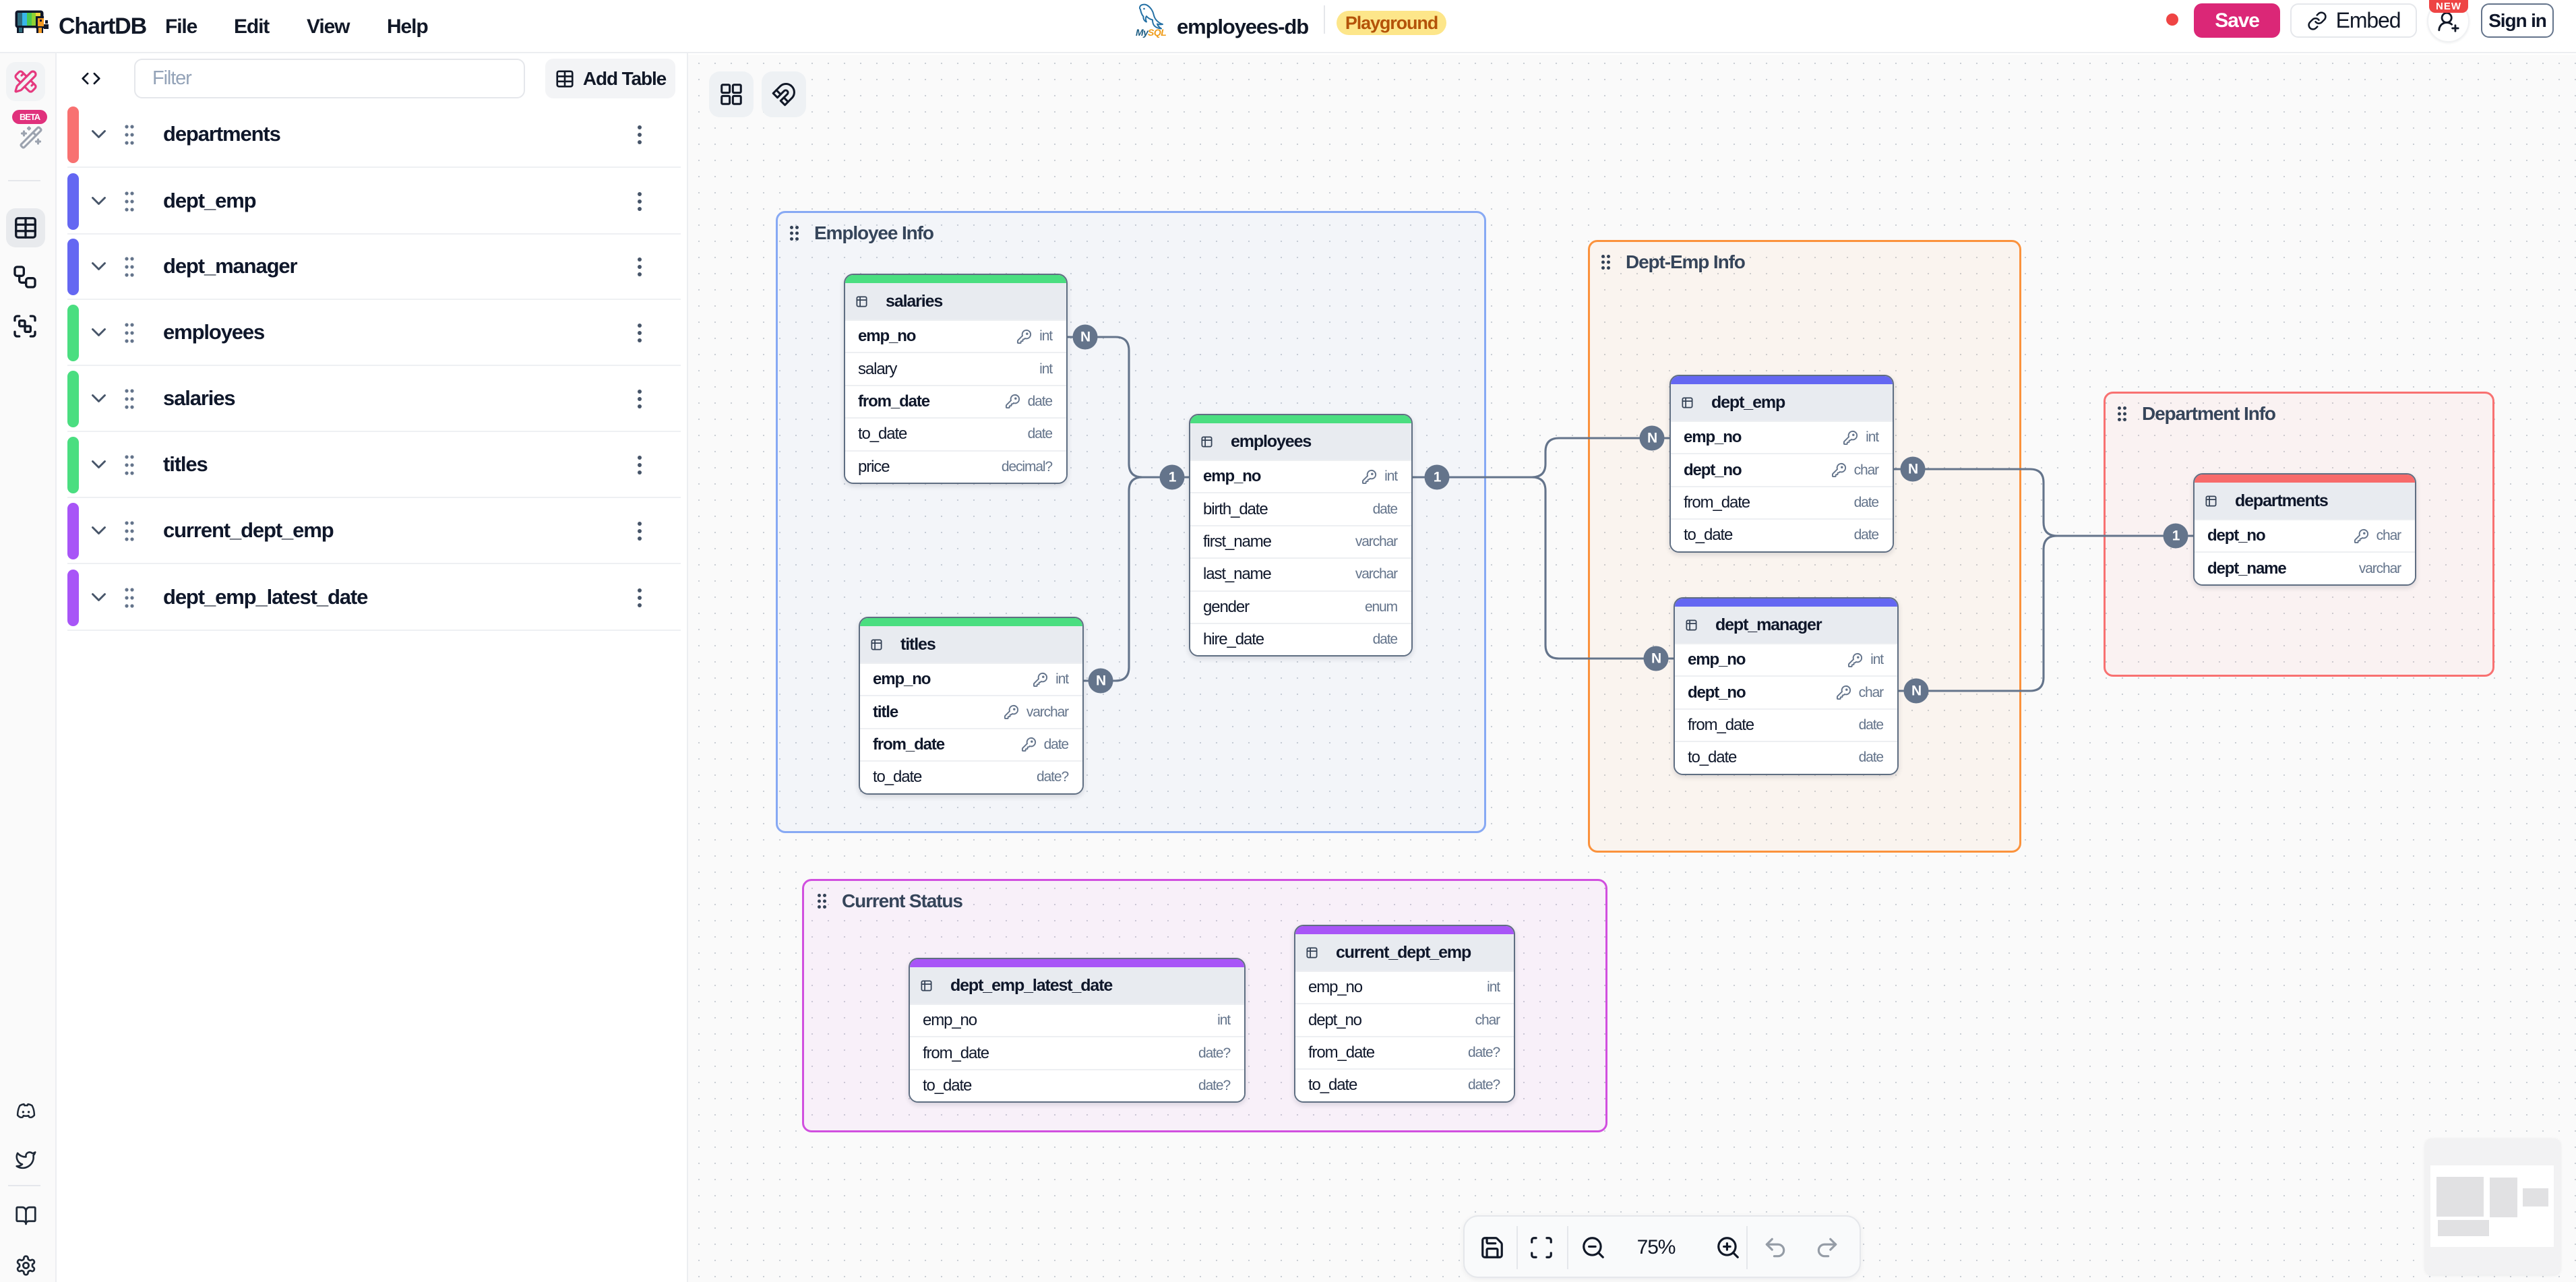  Describe the element at coordinates (1157, 32) in the screenshot. I see `svg-text: SQL` at that location.